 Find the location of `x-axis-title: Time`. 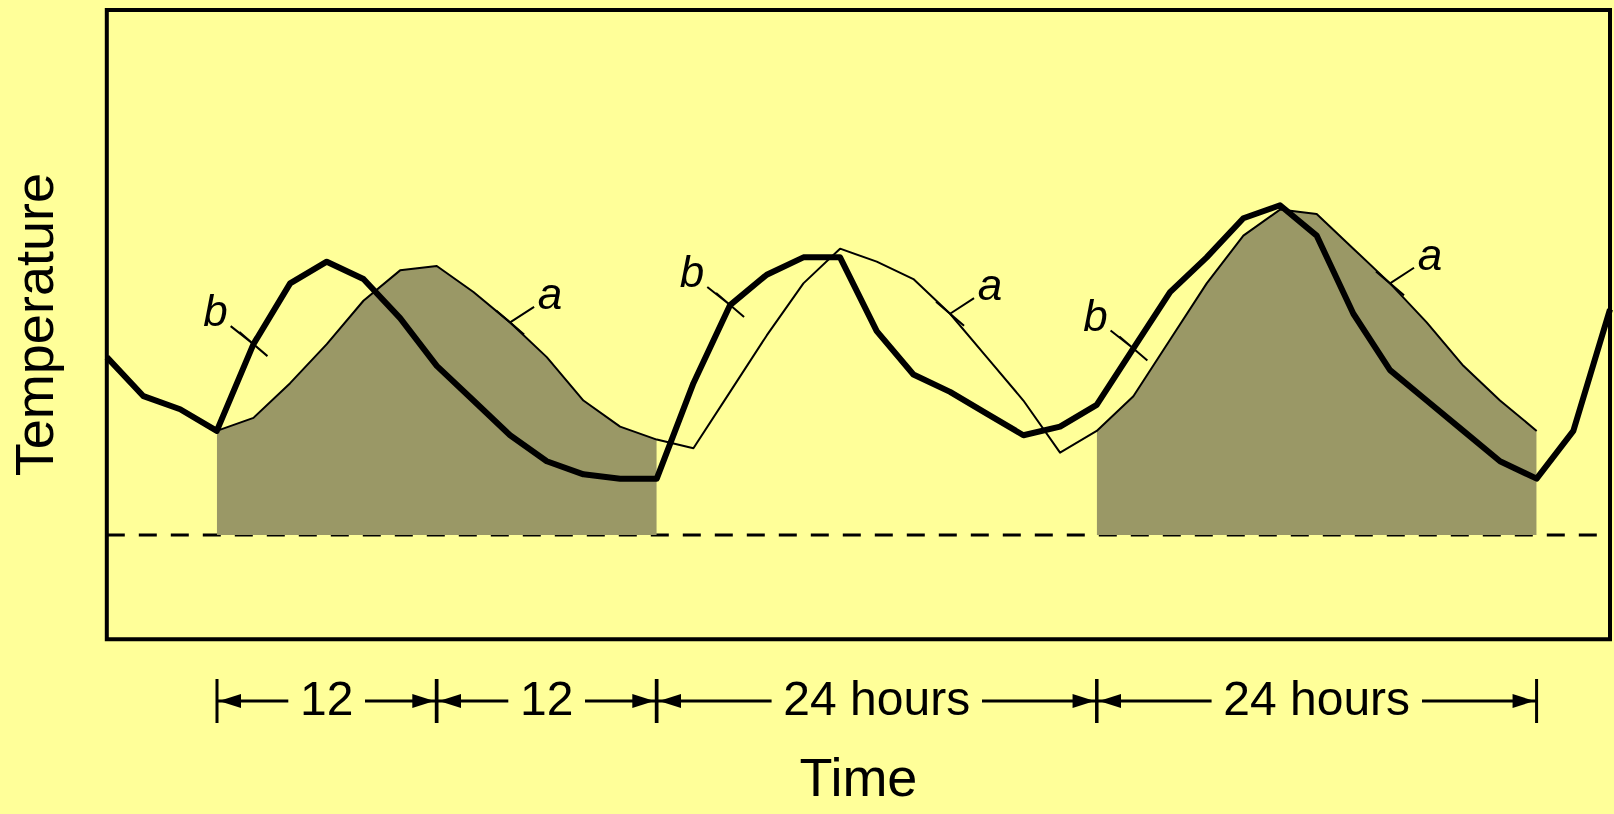

x-axis-title: Time is located at coordinates (858, 777).